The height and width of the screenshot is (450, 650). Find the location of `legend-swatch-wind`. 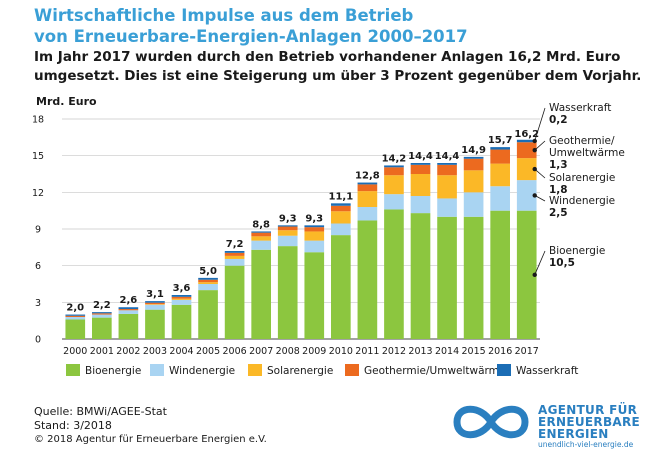

legend-swatch-wind is located at coordinates (157, 370).